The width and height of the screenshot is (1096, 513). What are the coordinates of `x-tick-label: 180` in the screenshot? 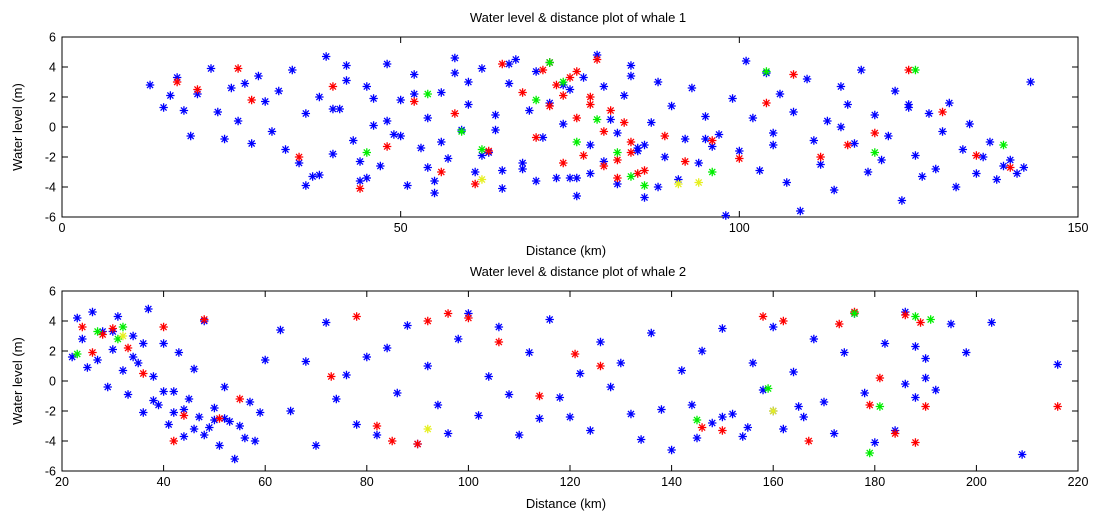 It's located at (874, 482).